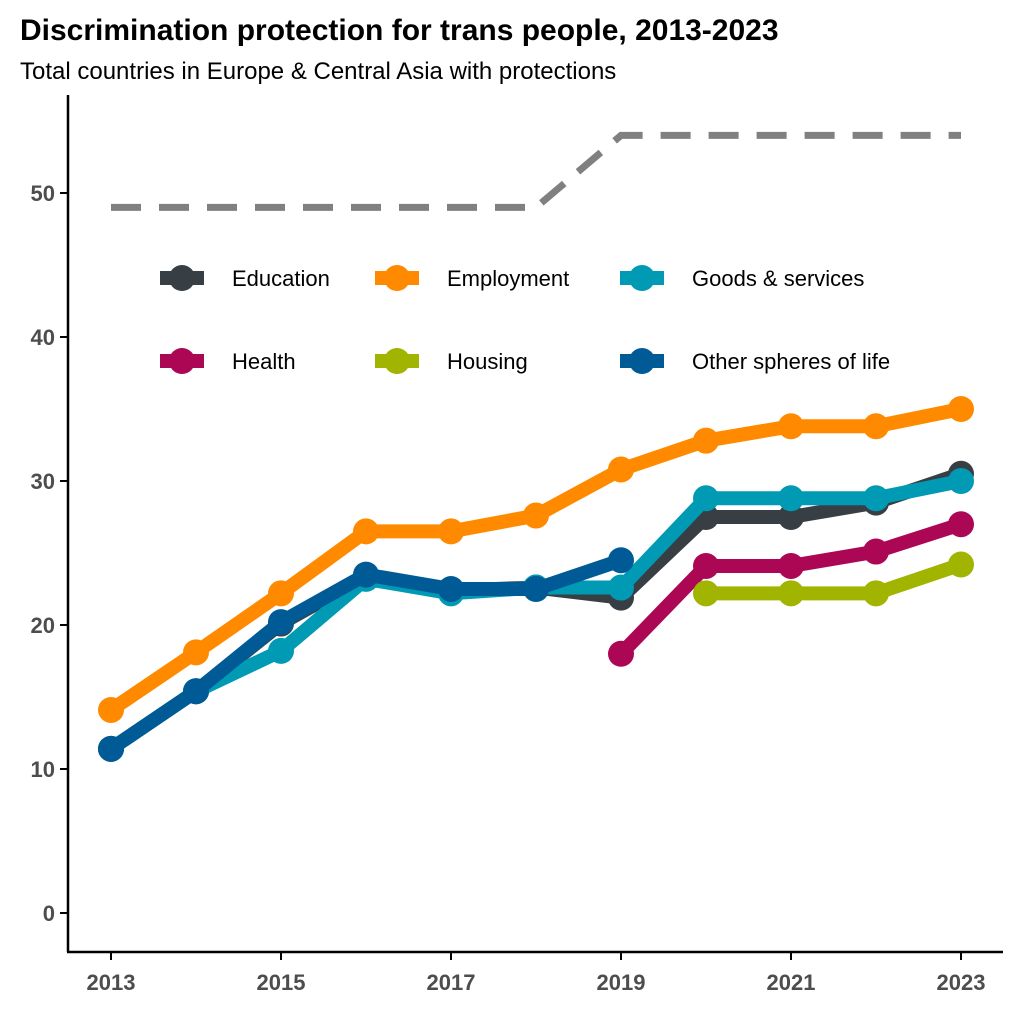 This screenshot has height=1024, width=1024. Describe the element at coordinates (706, 440) in the screenshot. I see `employment-point-2020` at that location.